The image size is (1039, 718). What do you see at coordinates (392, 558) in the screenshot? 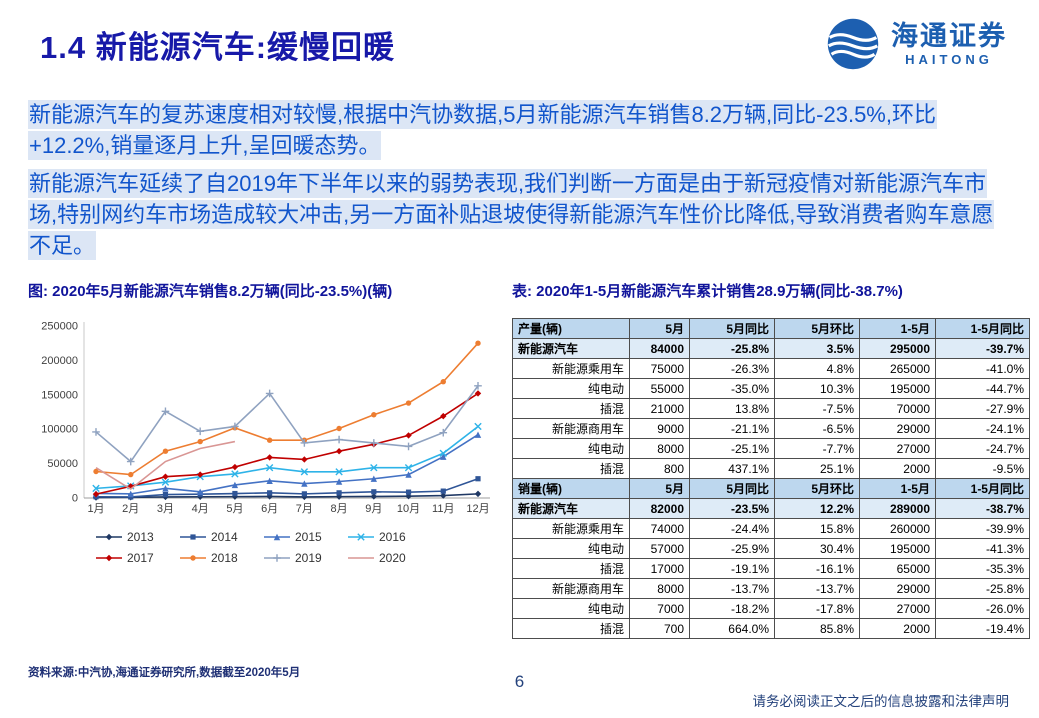
I see `legend-label: 2020` at bounding box center [392, 558].